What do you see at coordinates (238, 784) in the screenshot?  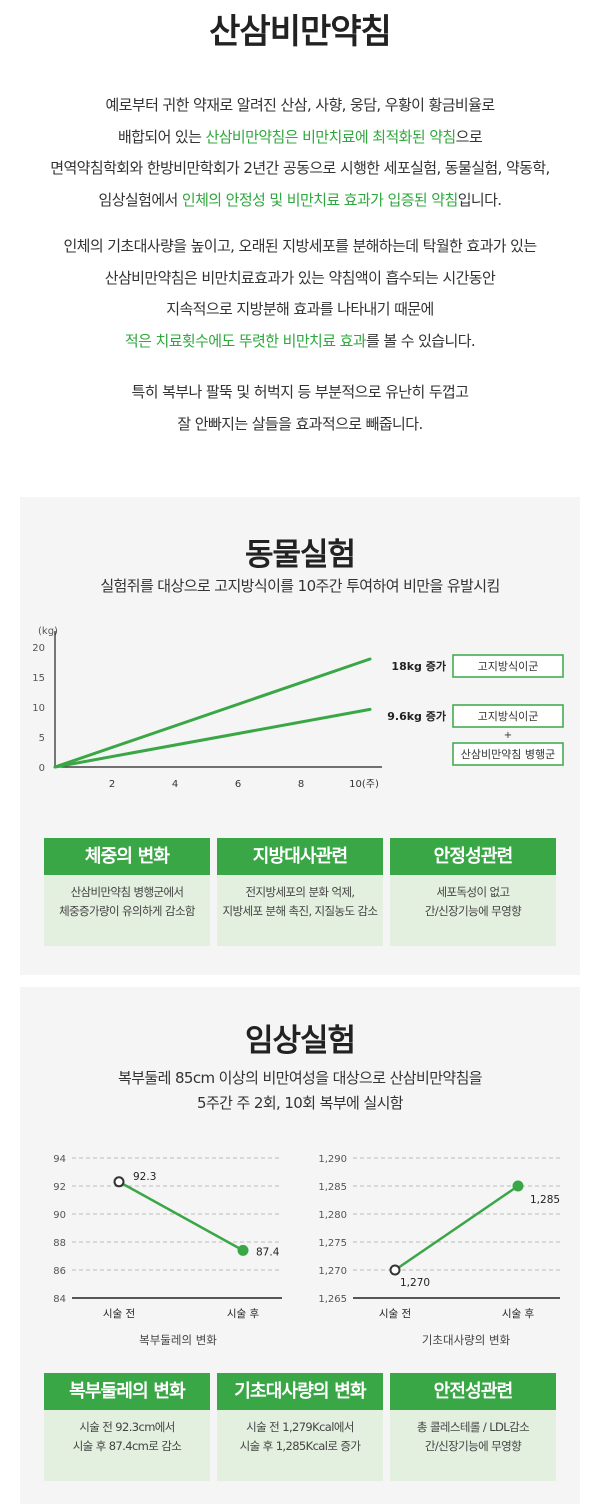 I see `x-tick-label: 6` at bounding box center [238, 784].